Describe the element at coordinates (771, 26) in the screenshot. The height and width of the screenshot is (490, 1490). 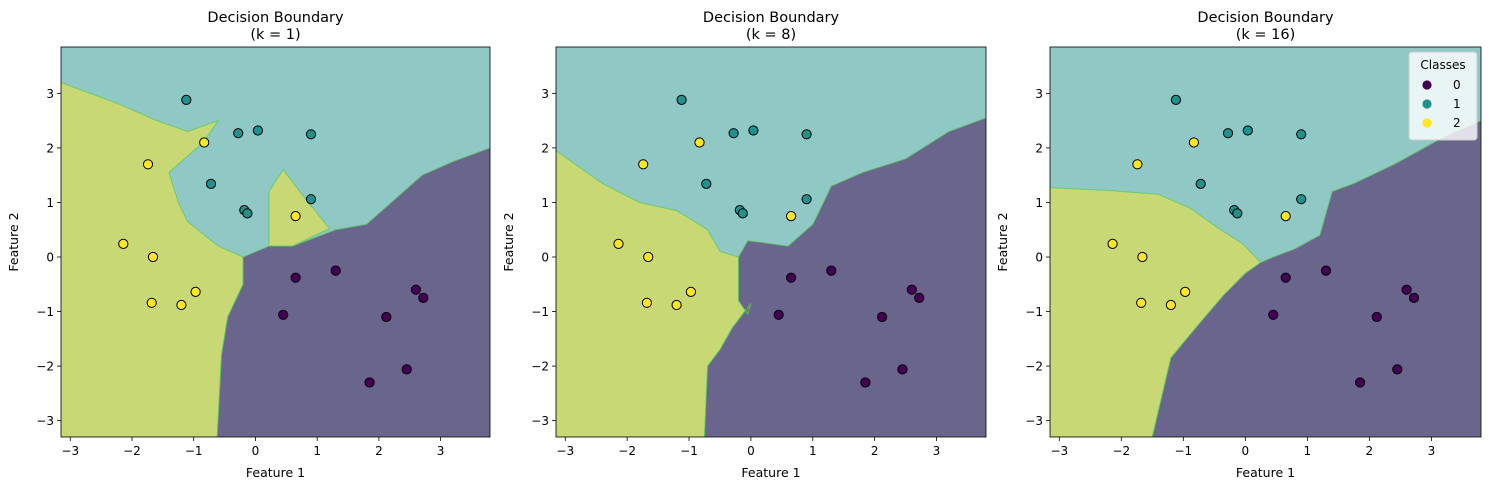
I see `chart-title: Decision Boundary (k = 8)` at that location.